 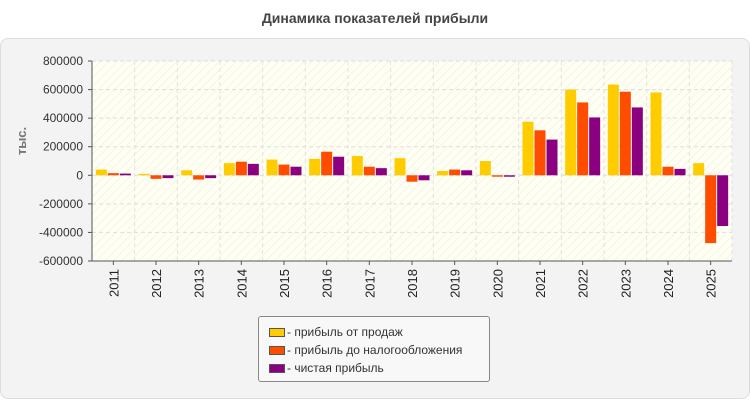 I want to click on y-tick-label: 400000, so click(x=63, y=118).